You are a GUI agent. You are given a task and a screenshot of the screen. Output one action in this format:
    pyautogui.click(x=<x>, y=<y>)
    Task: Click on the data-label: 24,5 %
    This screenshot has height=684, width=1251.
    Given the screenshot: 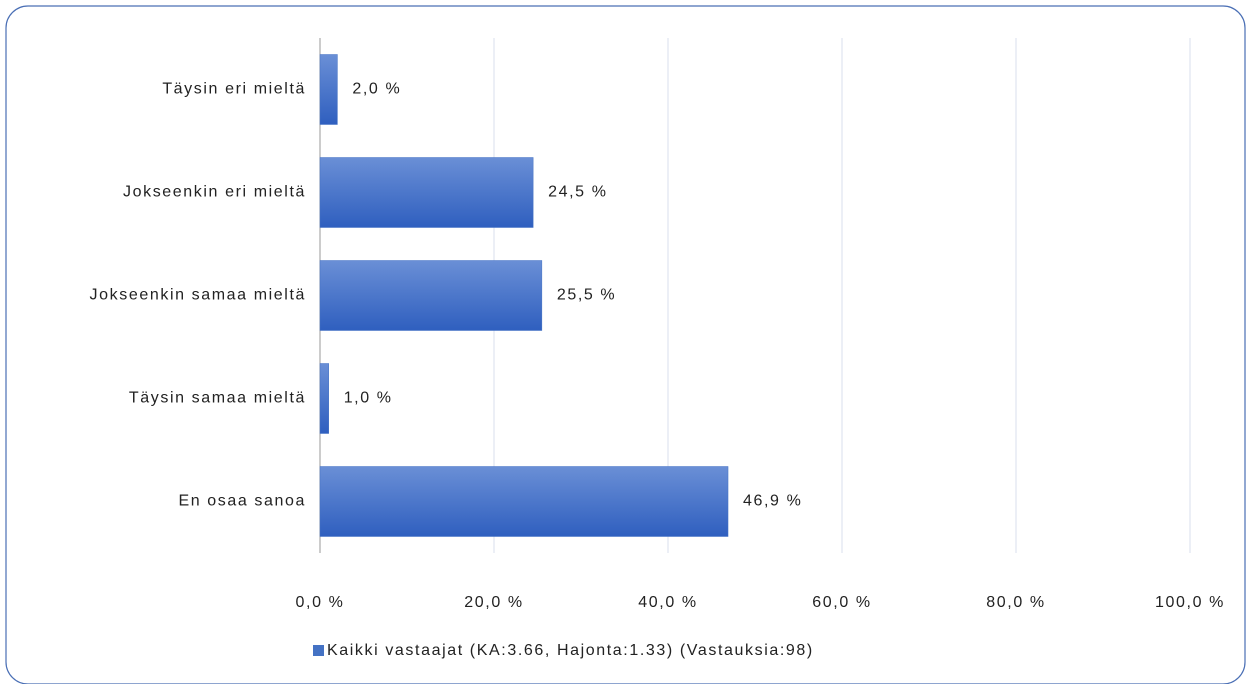 What is the action you would take?
    pyautogui.click(x=577, y=192)
    